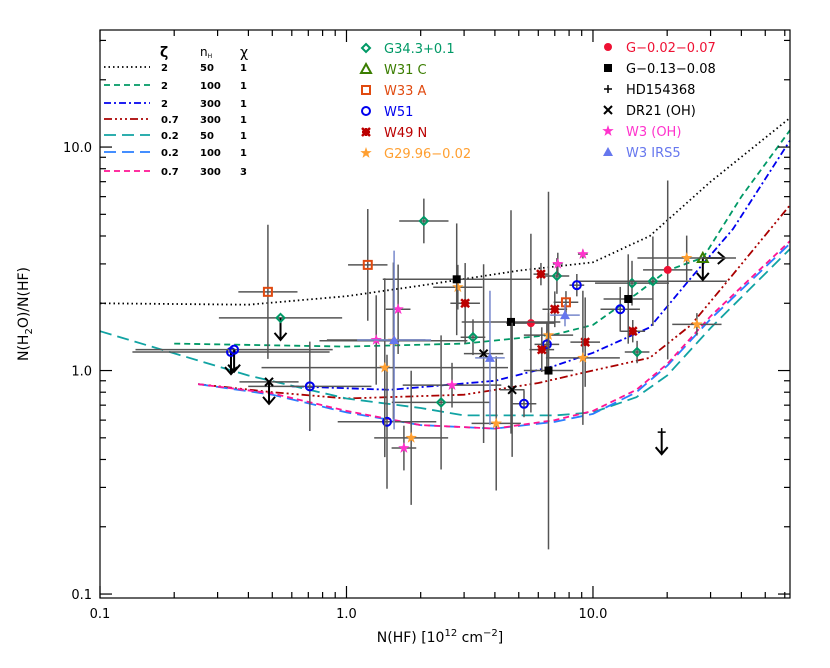  What do you see at coordinates (394, 91) in the screenshot?
I see `legend-entry-source: W33 A` at bounding box center [394, 91].